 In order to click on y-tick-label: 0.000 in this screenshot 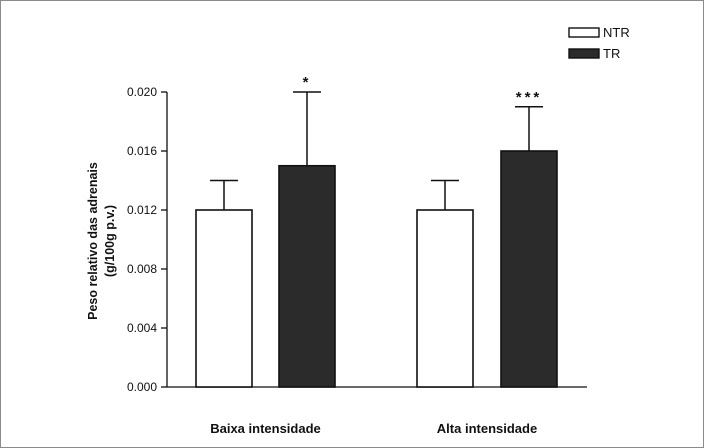, I will do `click(142, 387)`.